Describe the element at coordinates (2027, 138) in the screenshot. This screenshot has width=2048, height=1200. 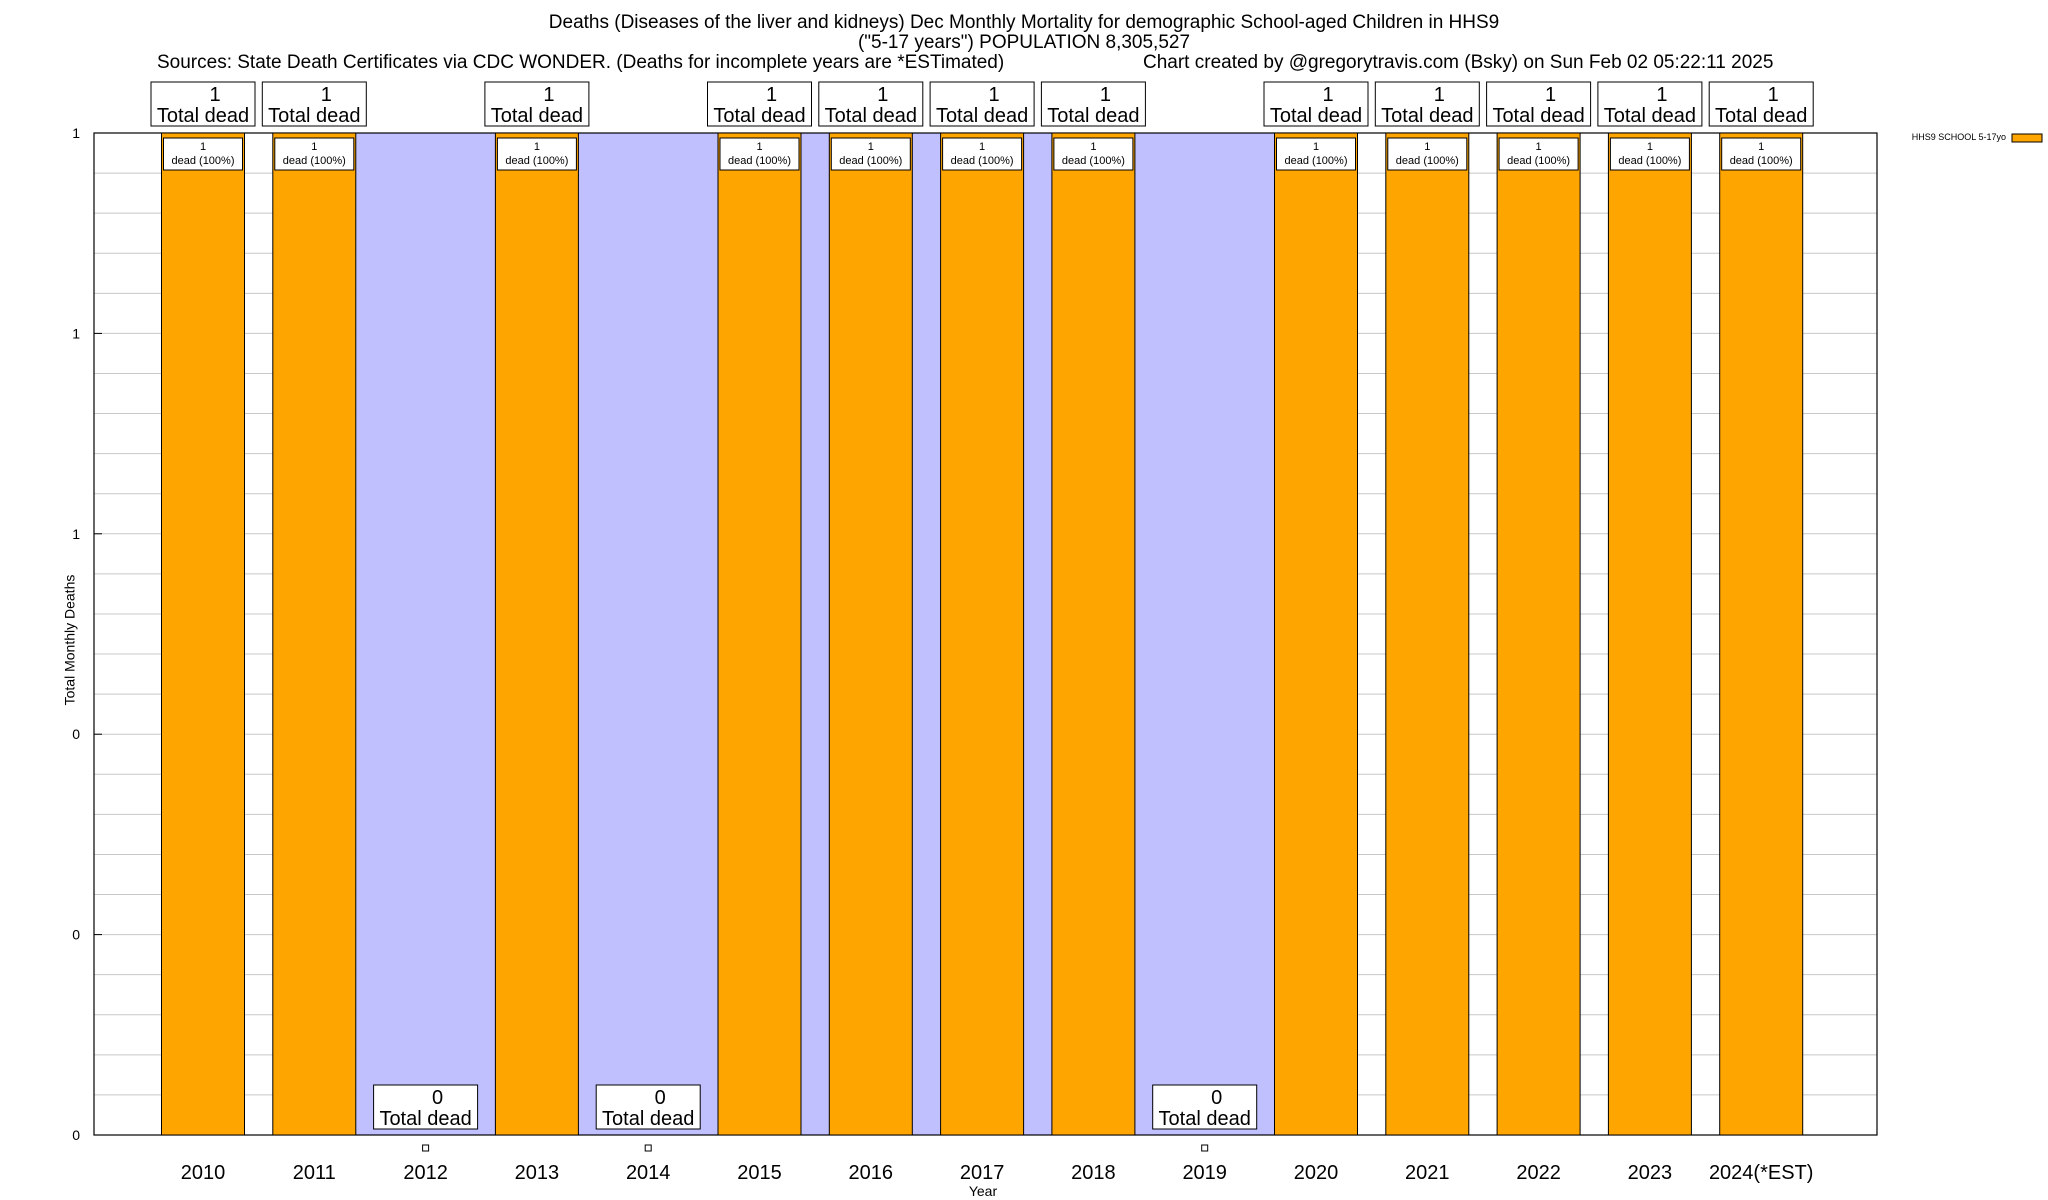
I see `legend-swatch` at that location.